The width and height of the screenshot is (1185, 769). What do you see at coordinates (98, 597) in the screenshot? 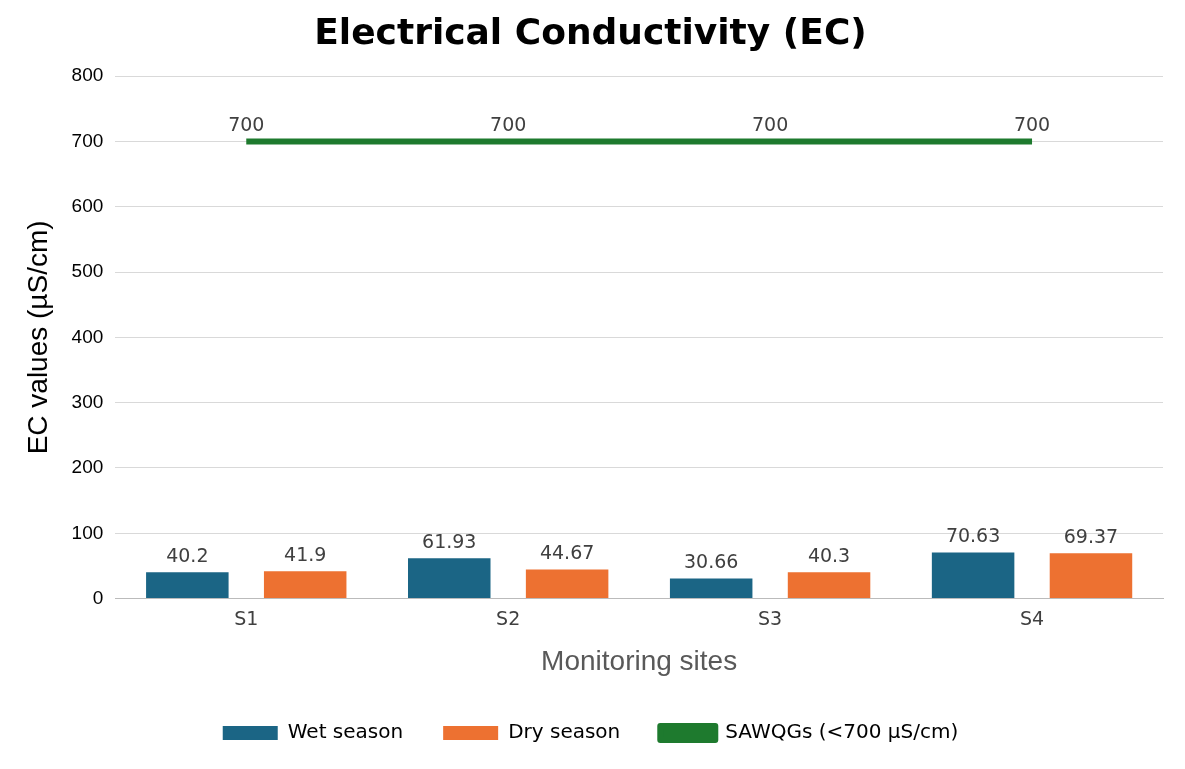
I see `y-tick-label: 0` at bounding box center [98, 597].